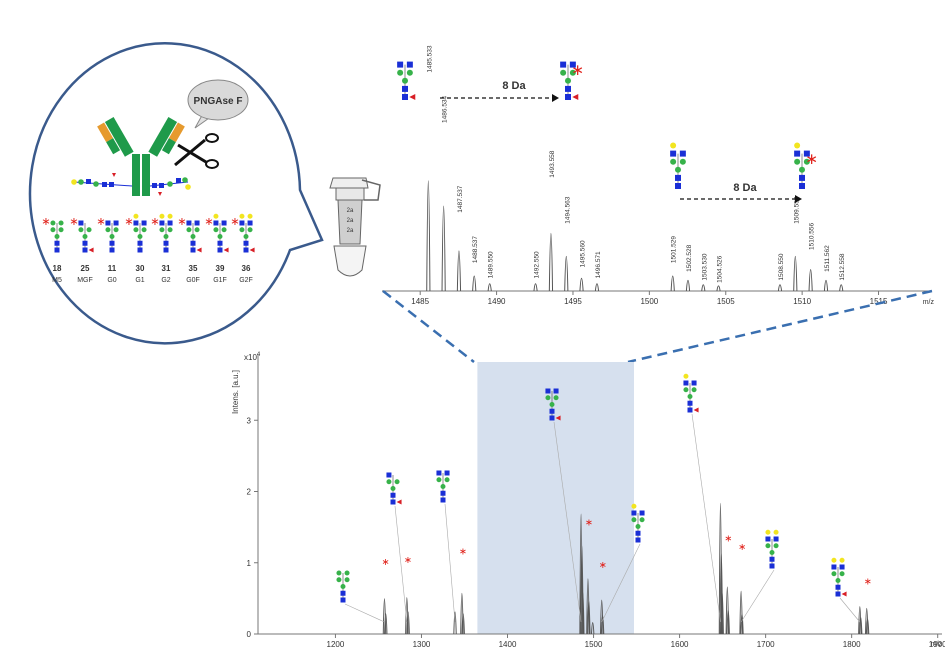 Image resolution: width=945 pixels, height=652 pixels. I want to click on zoom-peak-label: 1496.571, so click(598, 264).